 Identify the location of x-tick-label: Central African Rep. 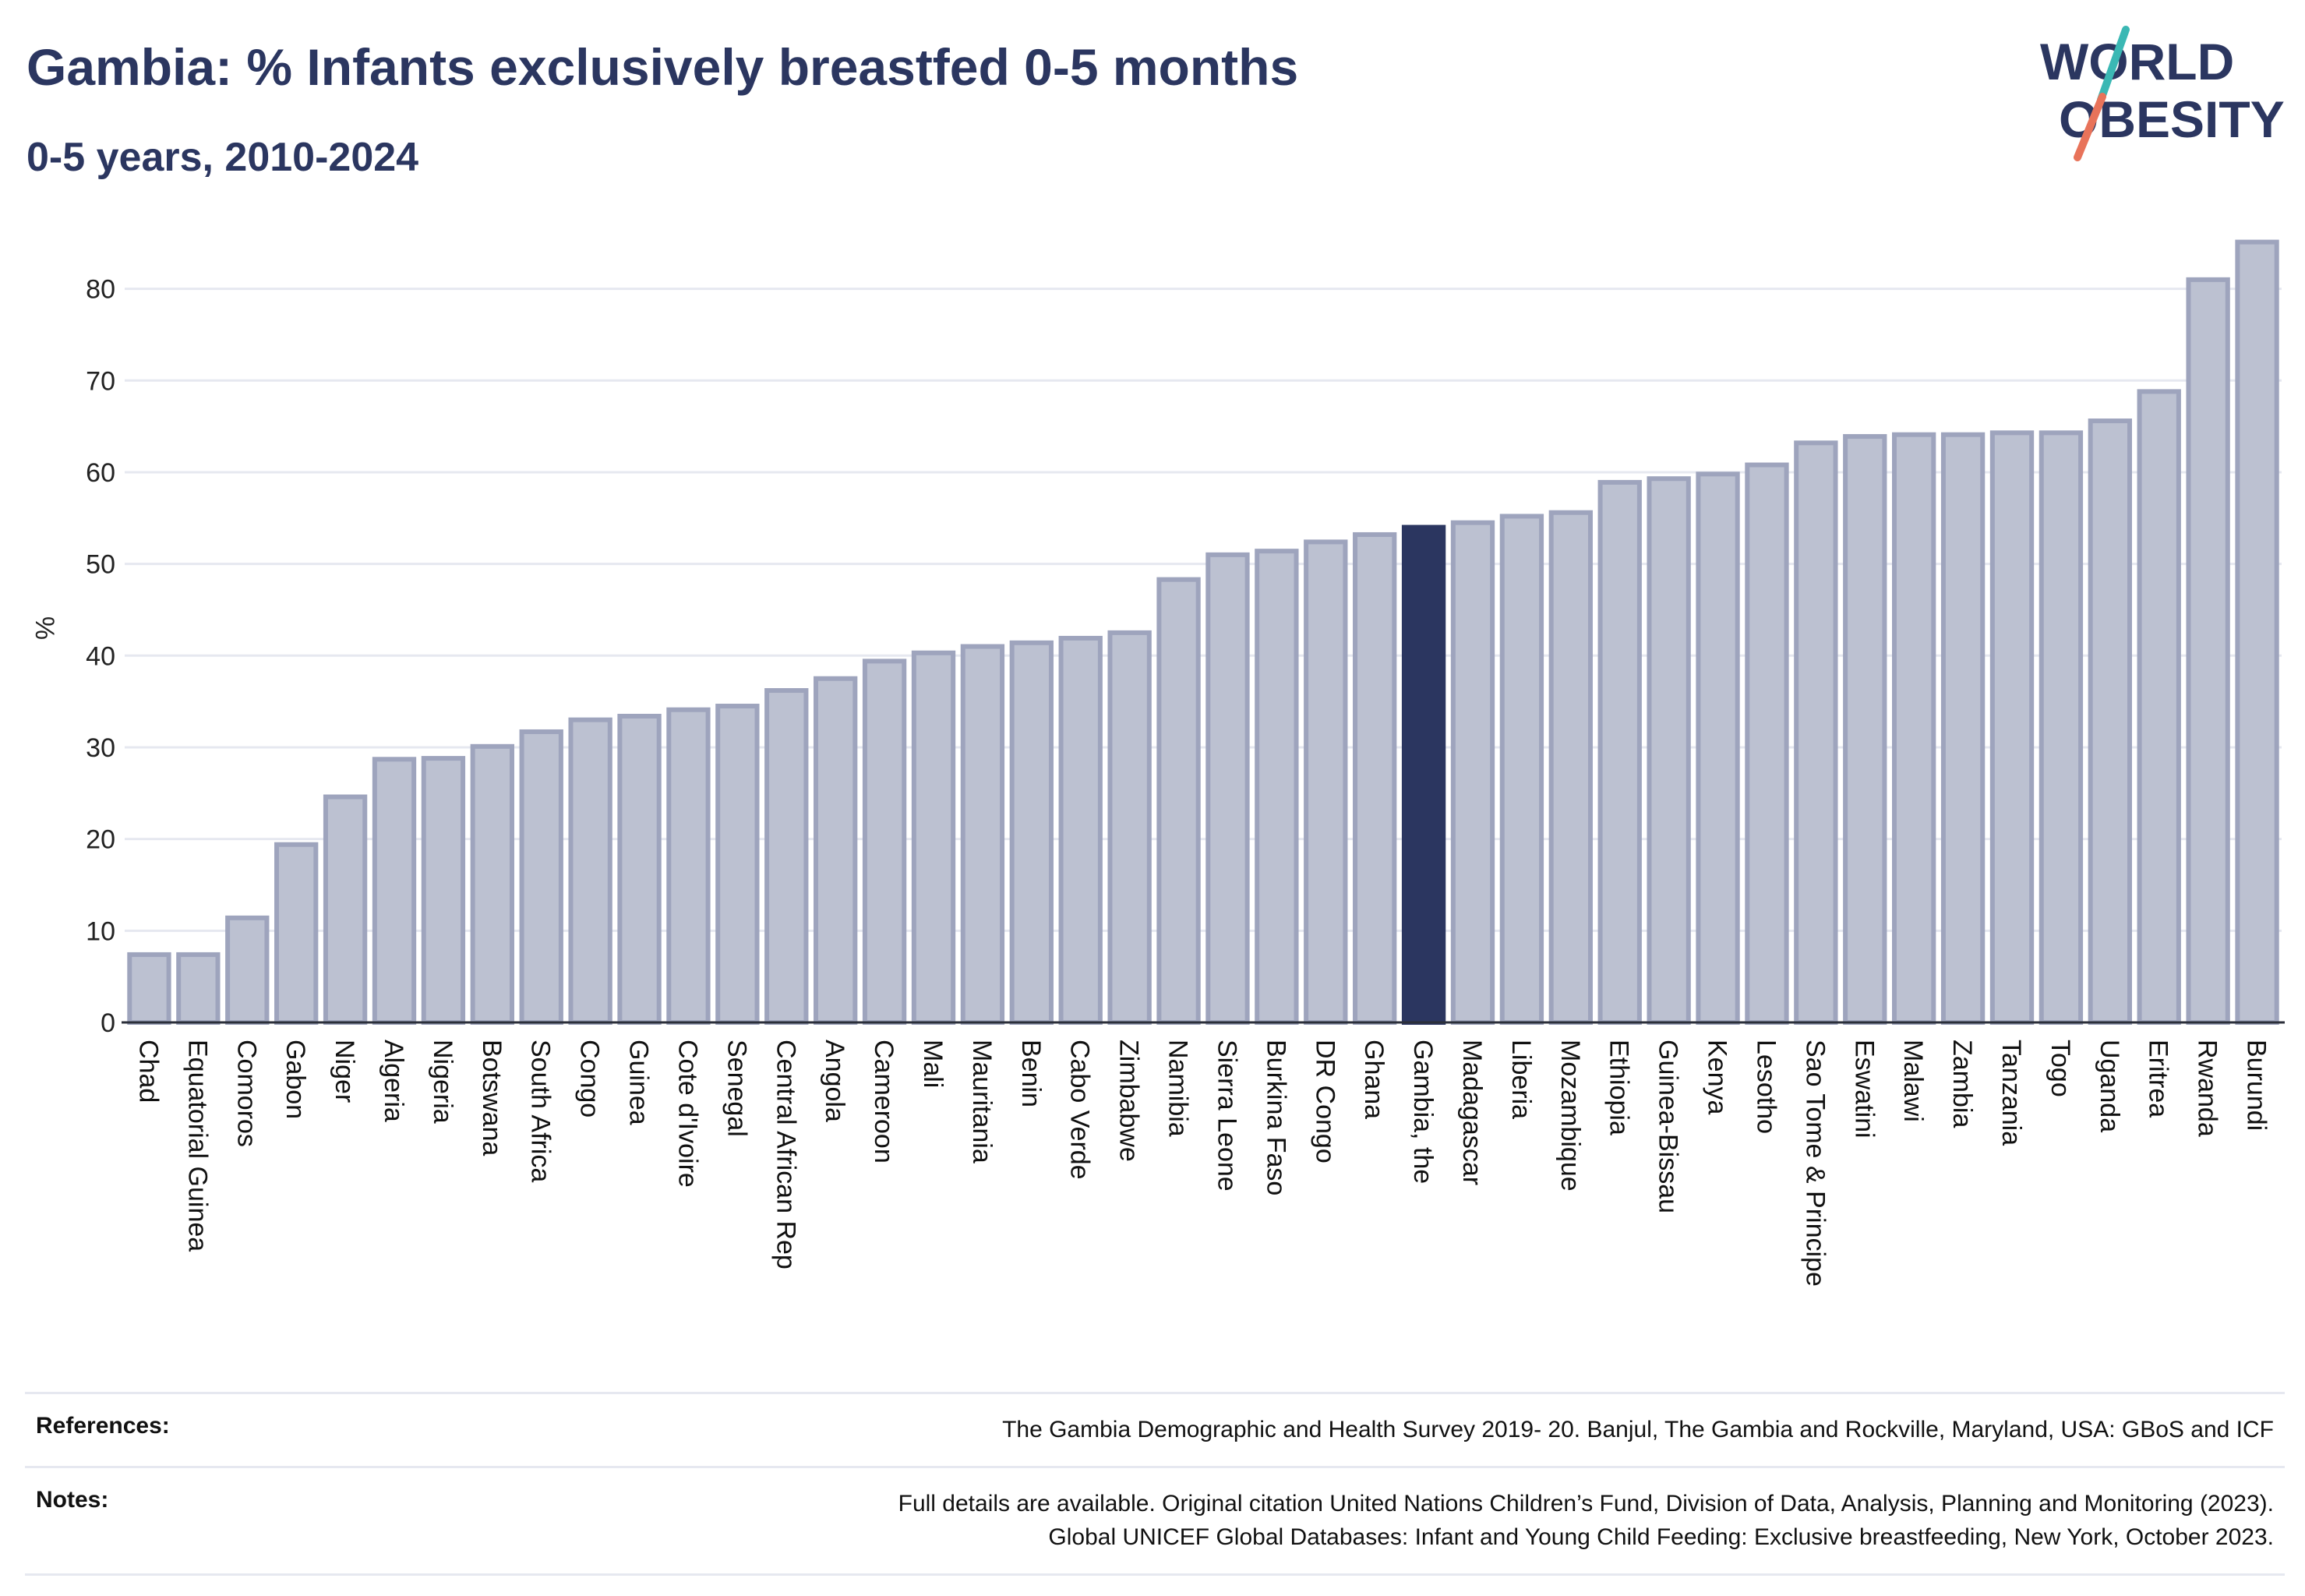
(785, 1154).